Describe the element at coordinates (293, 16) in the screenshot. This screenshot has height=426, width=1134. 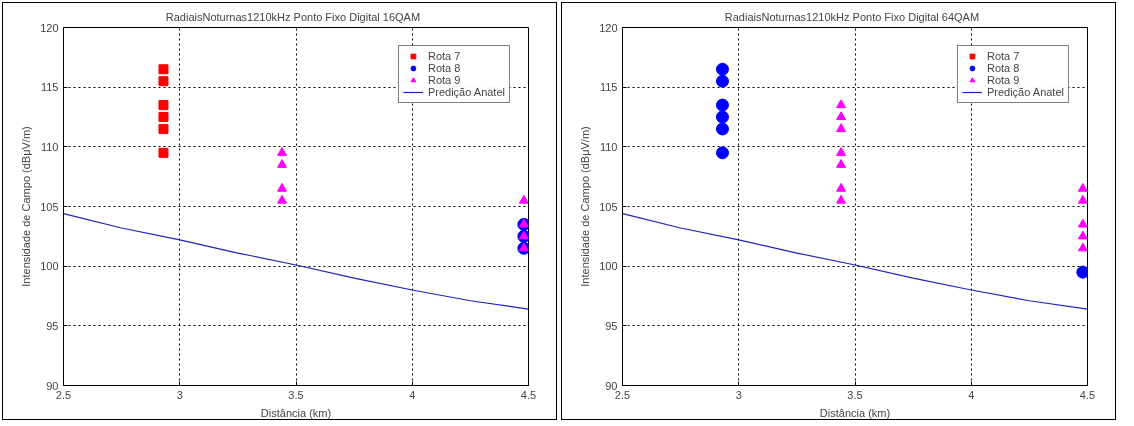
I see `chart-title: RadiaisNoturnas1210kHz Ponto Fixo Digital 16QAM` at that location.